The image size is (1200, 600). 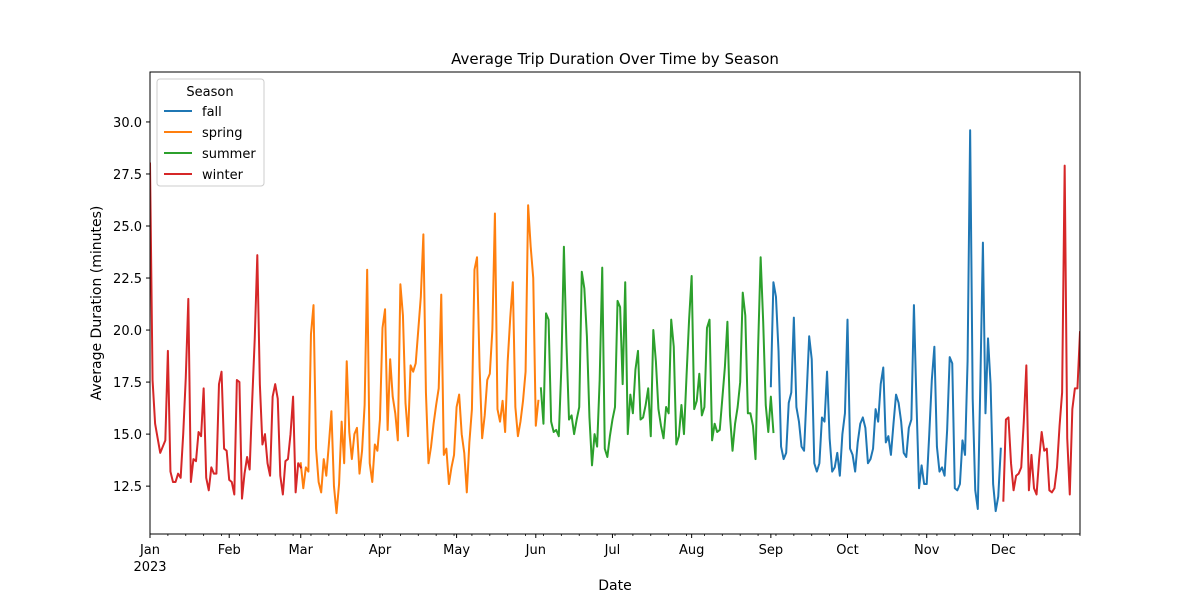 I want to click on x-tick-label: Jun, so click(x=535, y=550).